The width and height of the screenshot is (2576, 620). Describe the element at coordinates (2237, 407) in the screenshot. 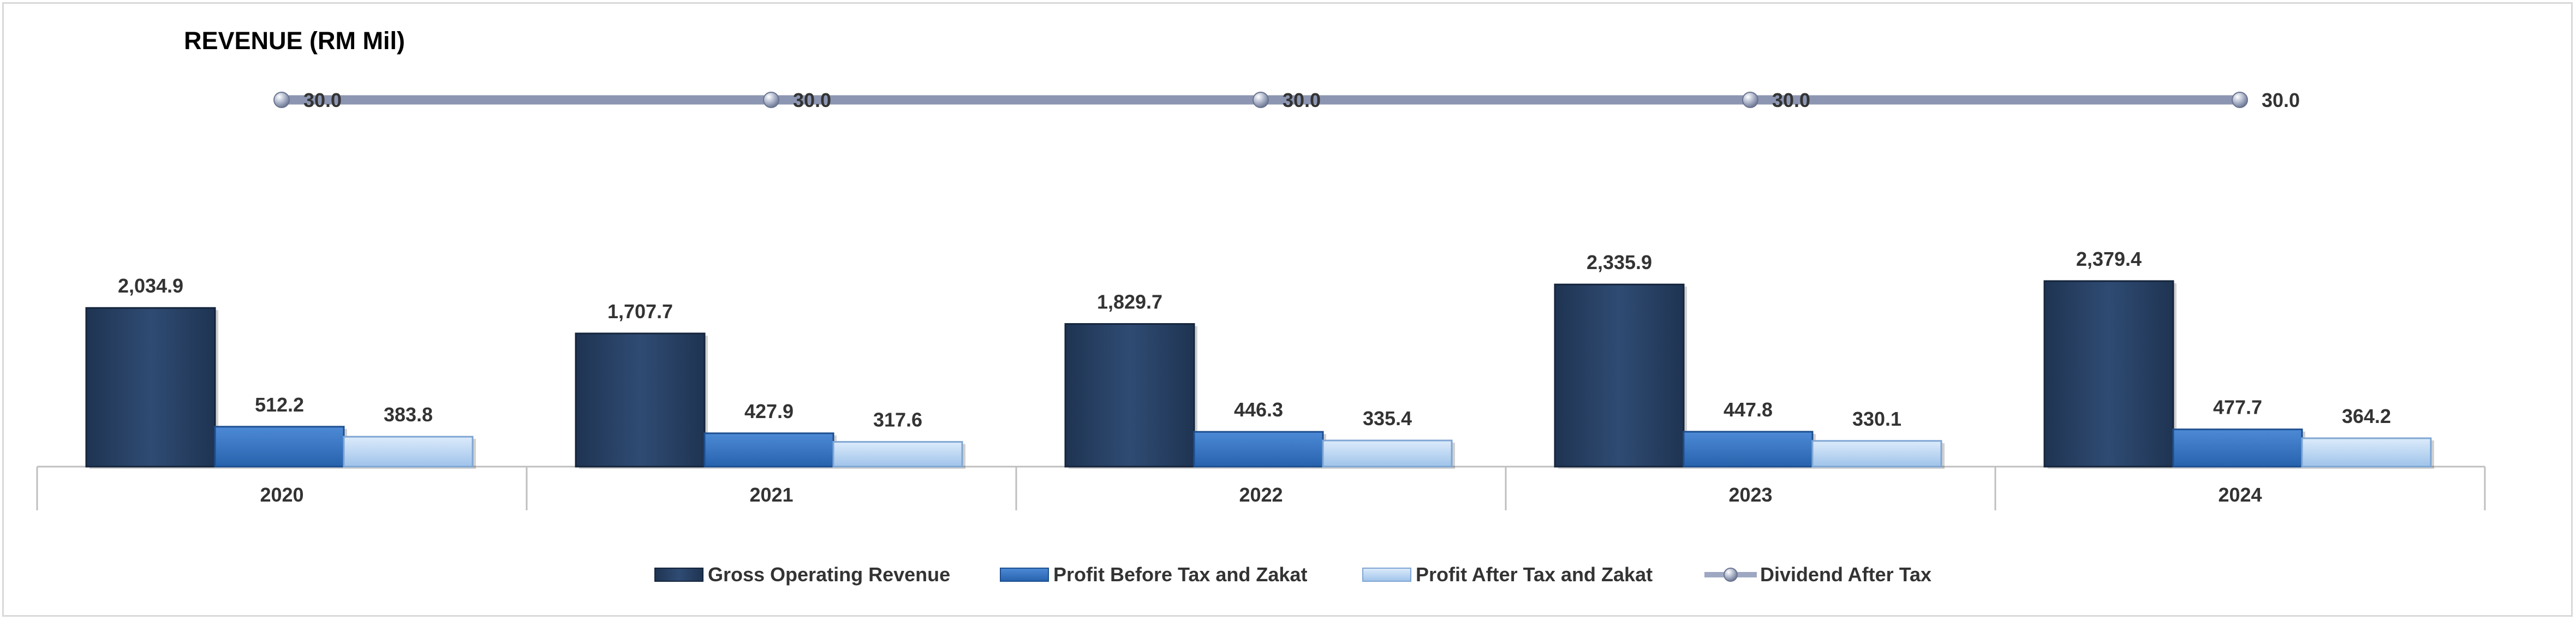

I see `data-label-profit-before-tax-and-zakat: 477.7` at that location.